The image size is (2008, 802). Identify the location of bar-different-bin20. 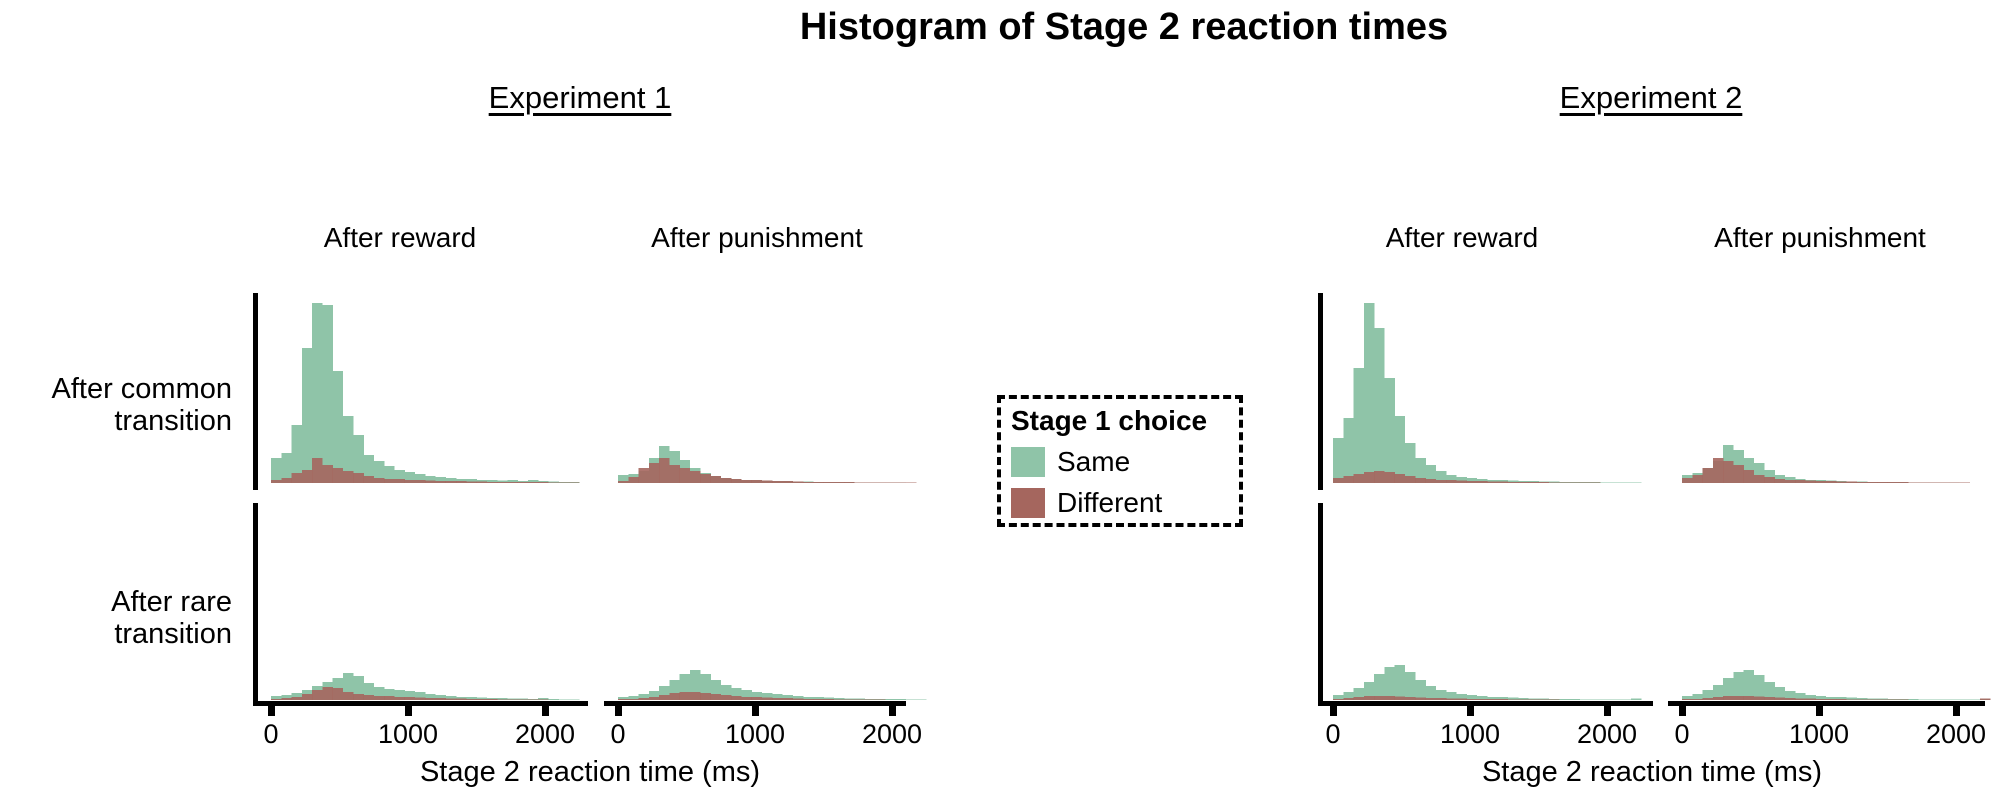
(829, 699).